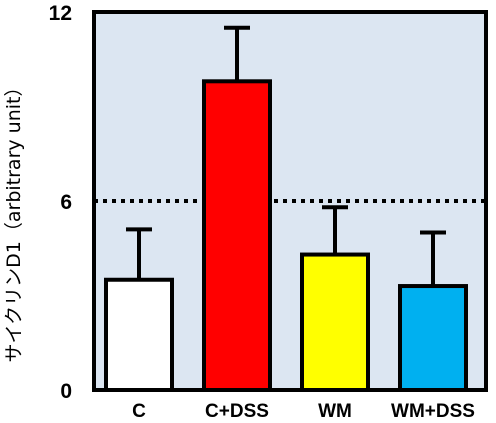  What do you see at coordinates (237, 411) in the screenshot?
I see `x-tick-label: C+DSS` at bounding box center [237, 411].